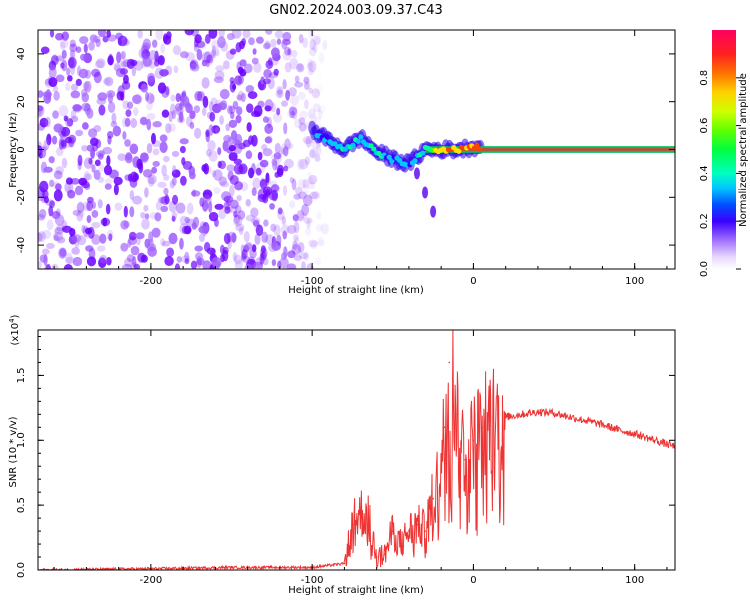  What do you see at coordinates (704, 173) in the screenshot?
I see `colorbar-tick-label: 0.4` at bounding box center [704, 173].